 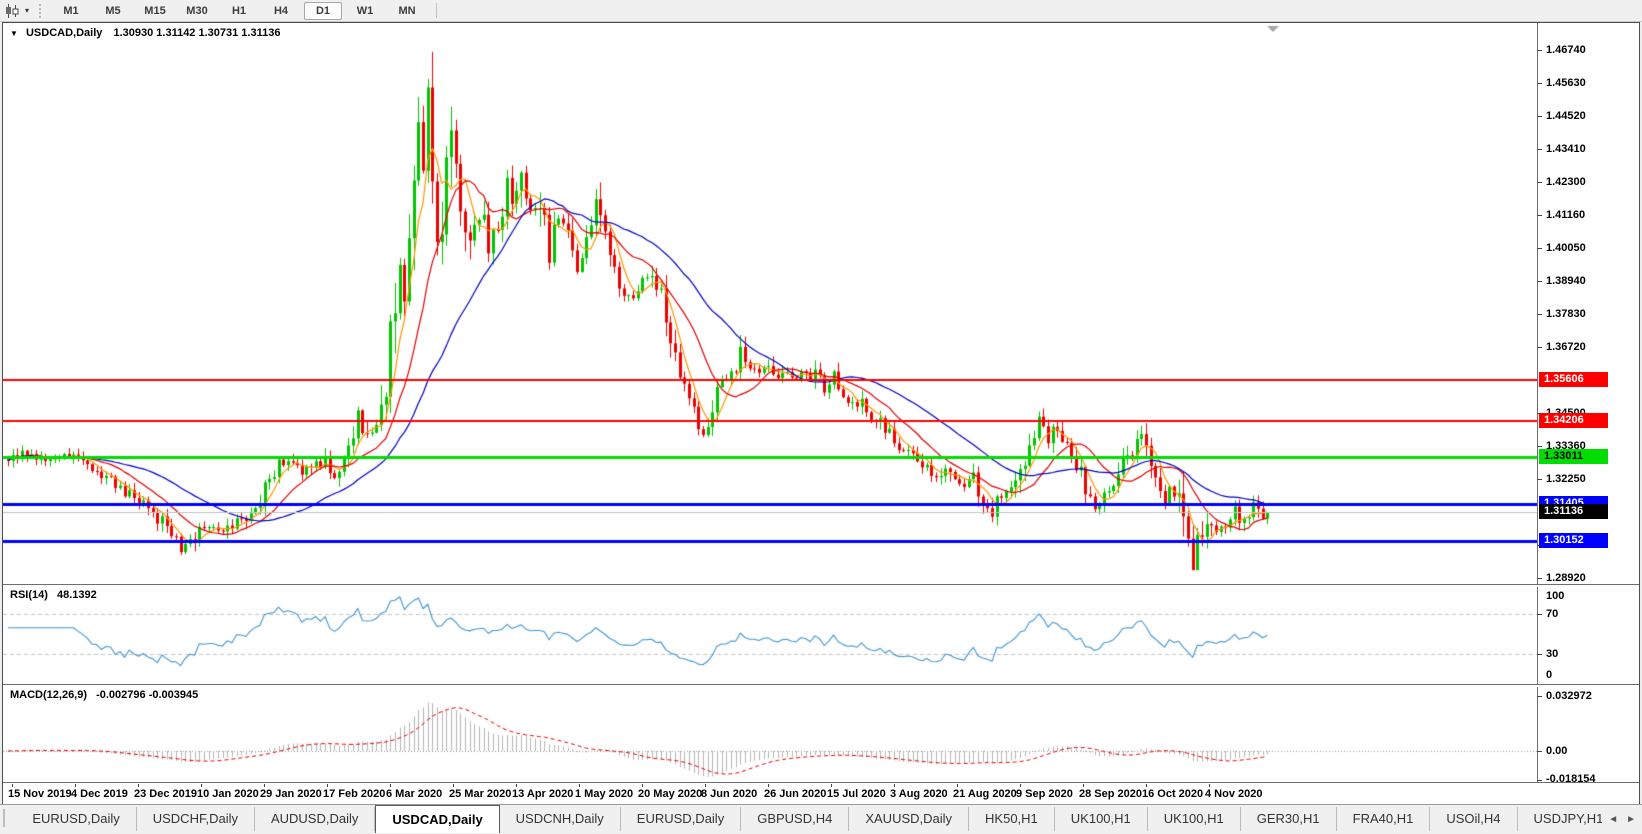 I want to click on time-axis-label: 3 Aug 2020, so click(x=919, y=794).